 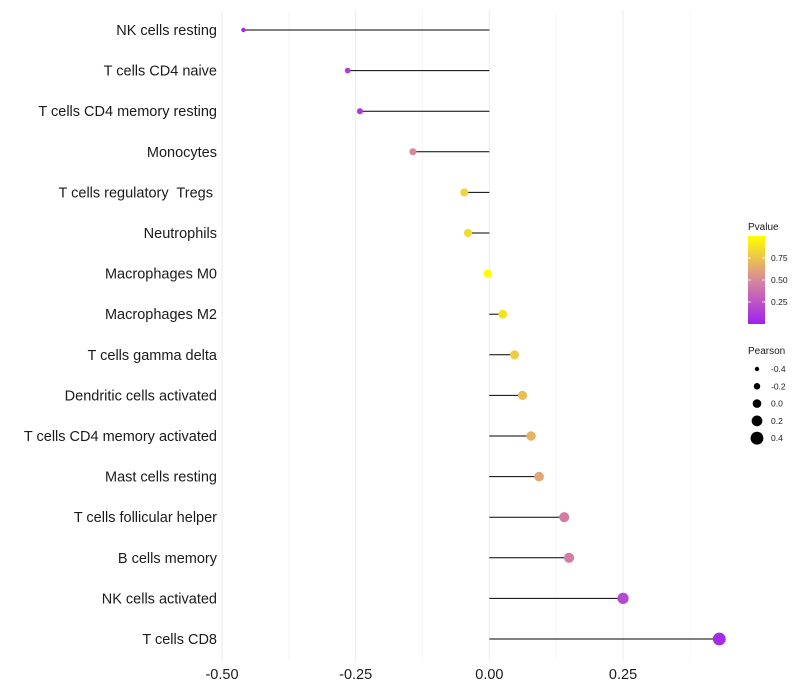 What do you see at coordinates (768, 273) in the screenshot?
I see `pvalue-legend: Pvalue 0.25 0.50 0.75` at bounding box center [768, 273].